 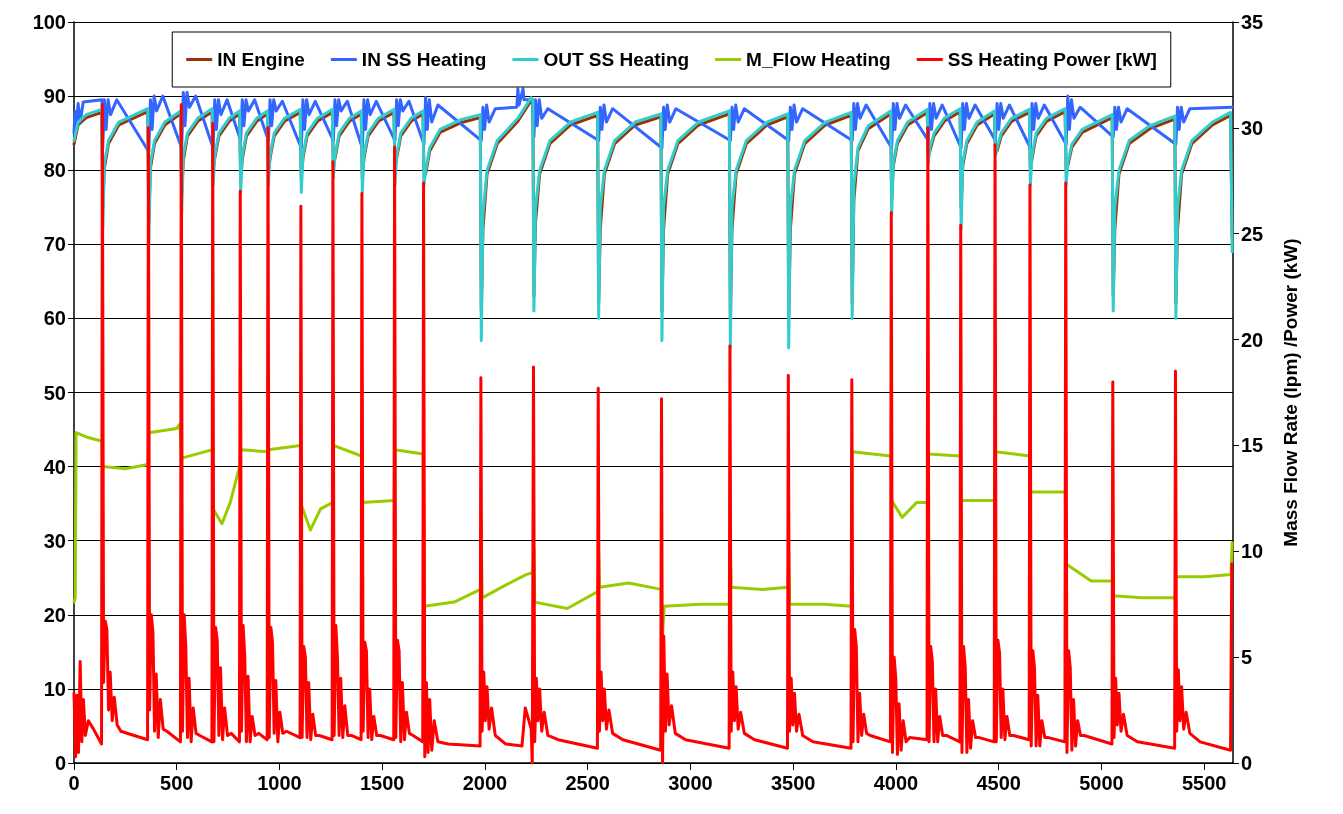 I want to click on y2-tick-label: 15, so click(x=1252, y=445).